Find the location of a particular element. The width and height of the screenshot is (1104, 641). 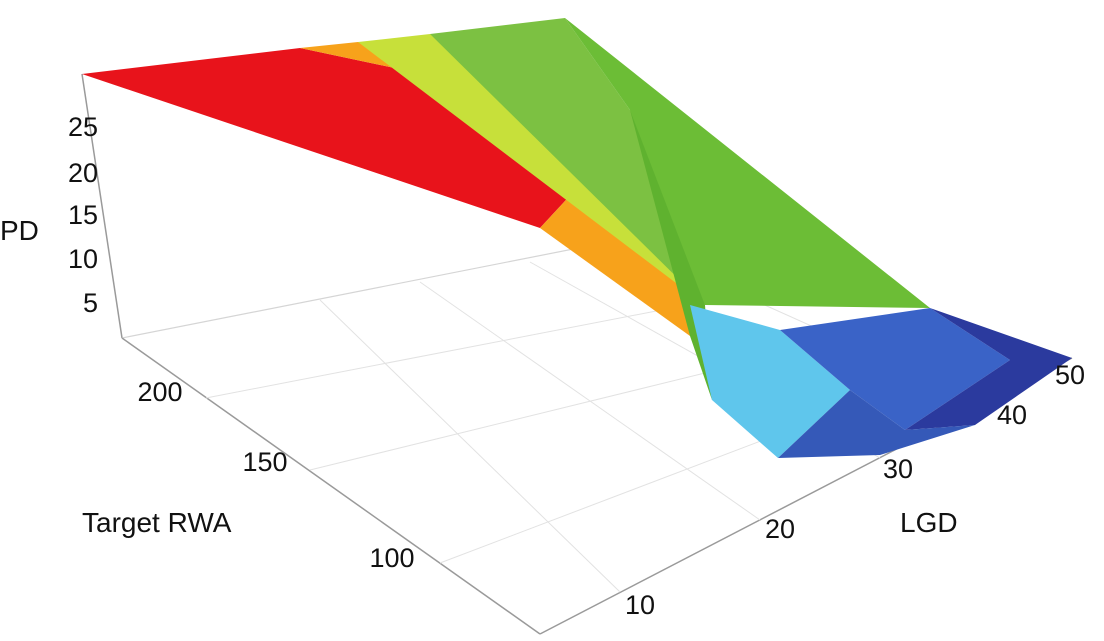

surface-band-blue-front is located at coordinates (876, 424).